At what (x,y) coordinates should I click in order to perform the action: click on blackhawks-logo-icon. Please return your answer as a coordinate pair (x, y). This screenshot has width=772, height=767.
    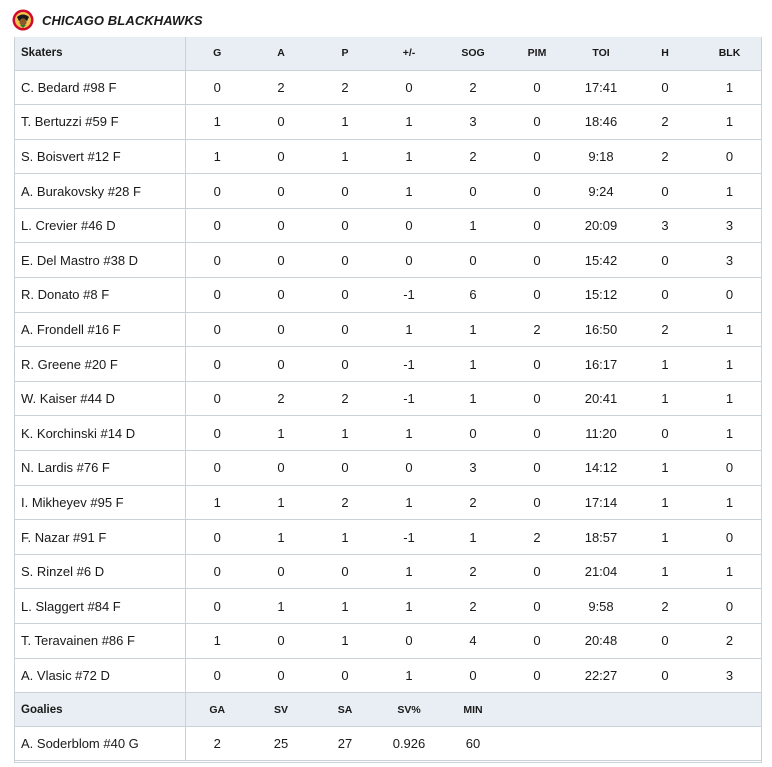
    Looking at the image, I should click on (23, 20).